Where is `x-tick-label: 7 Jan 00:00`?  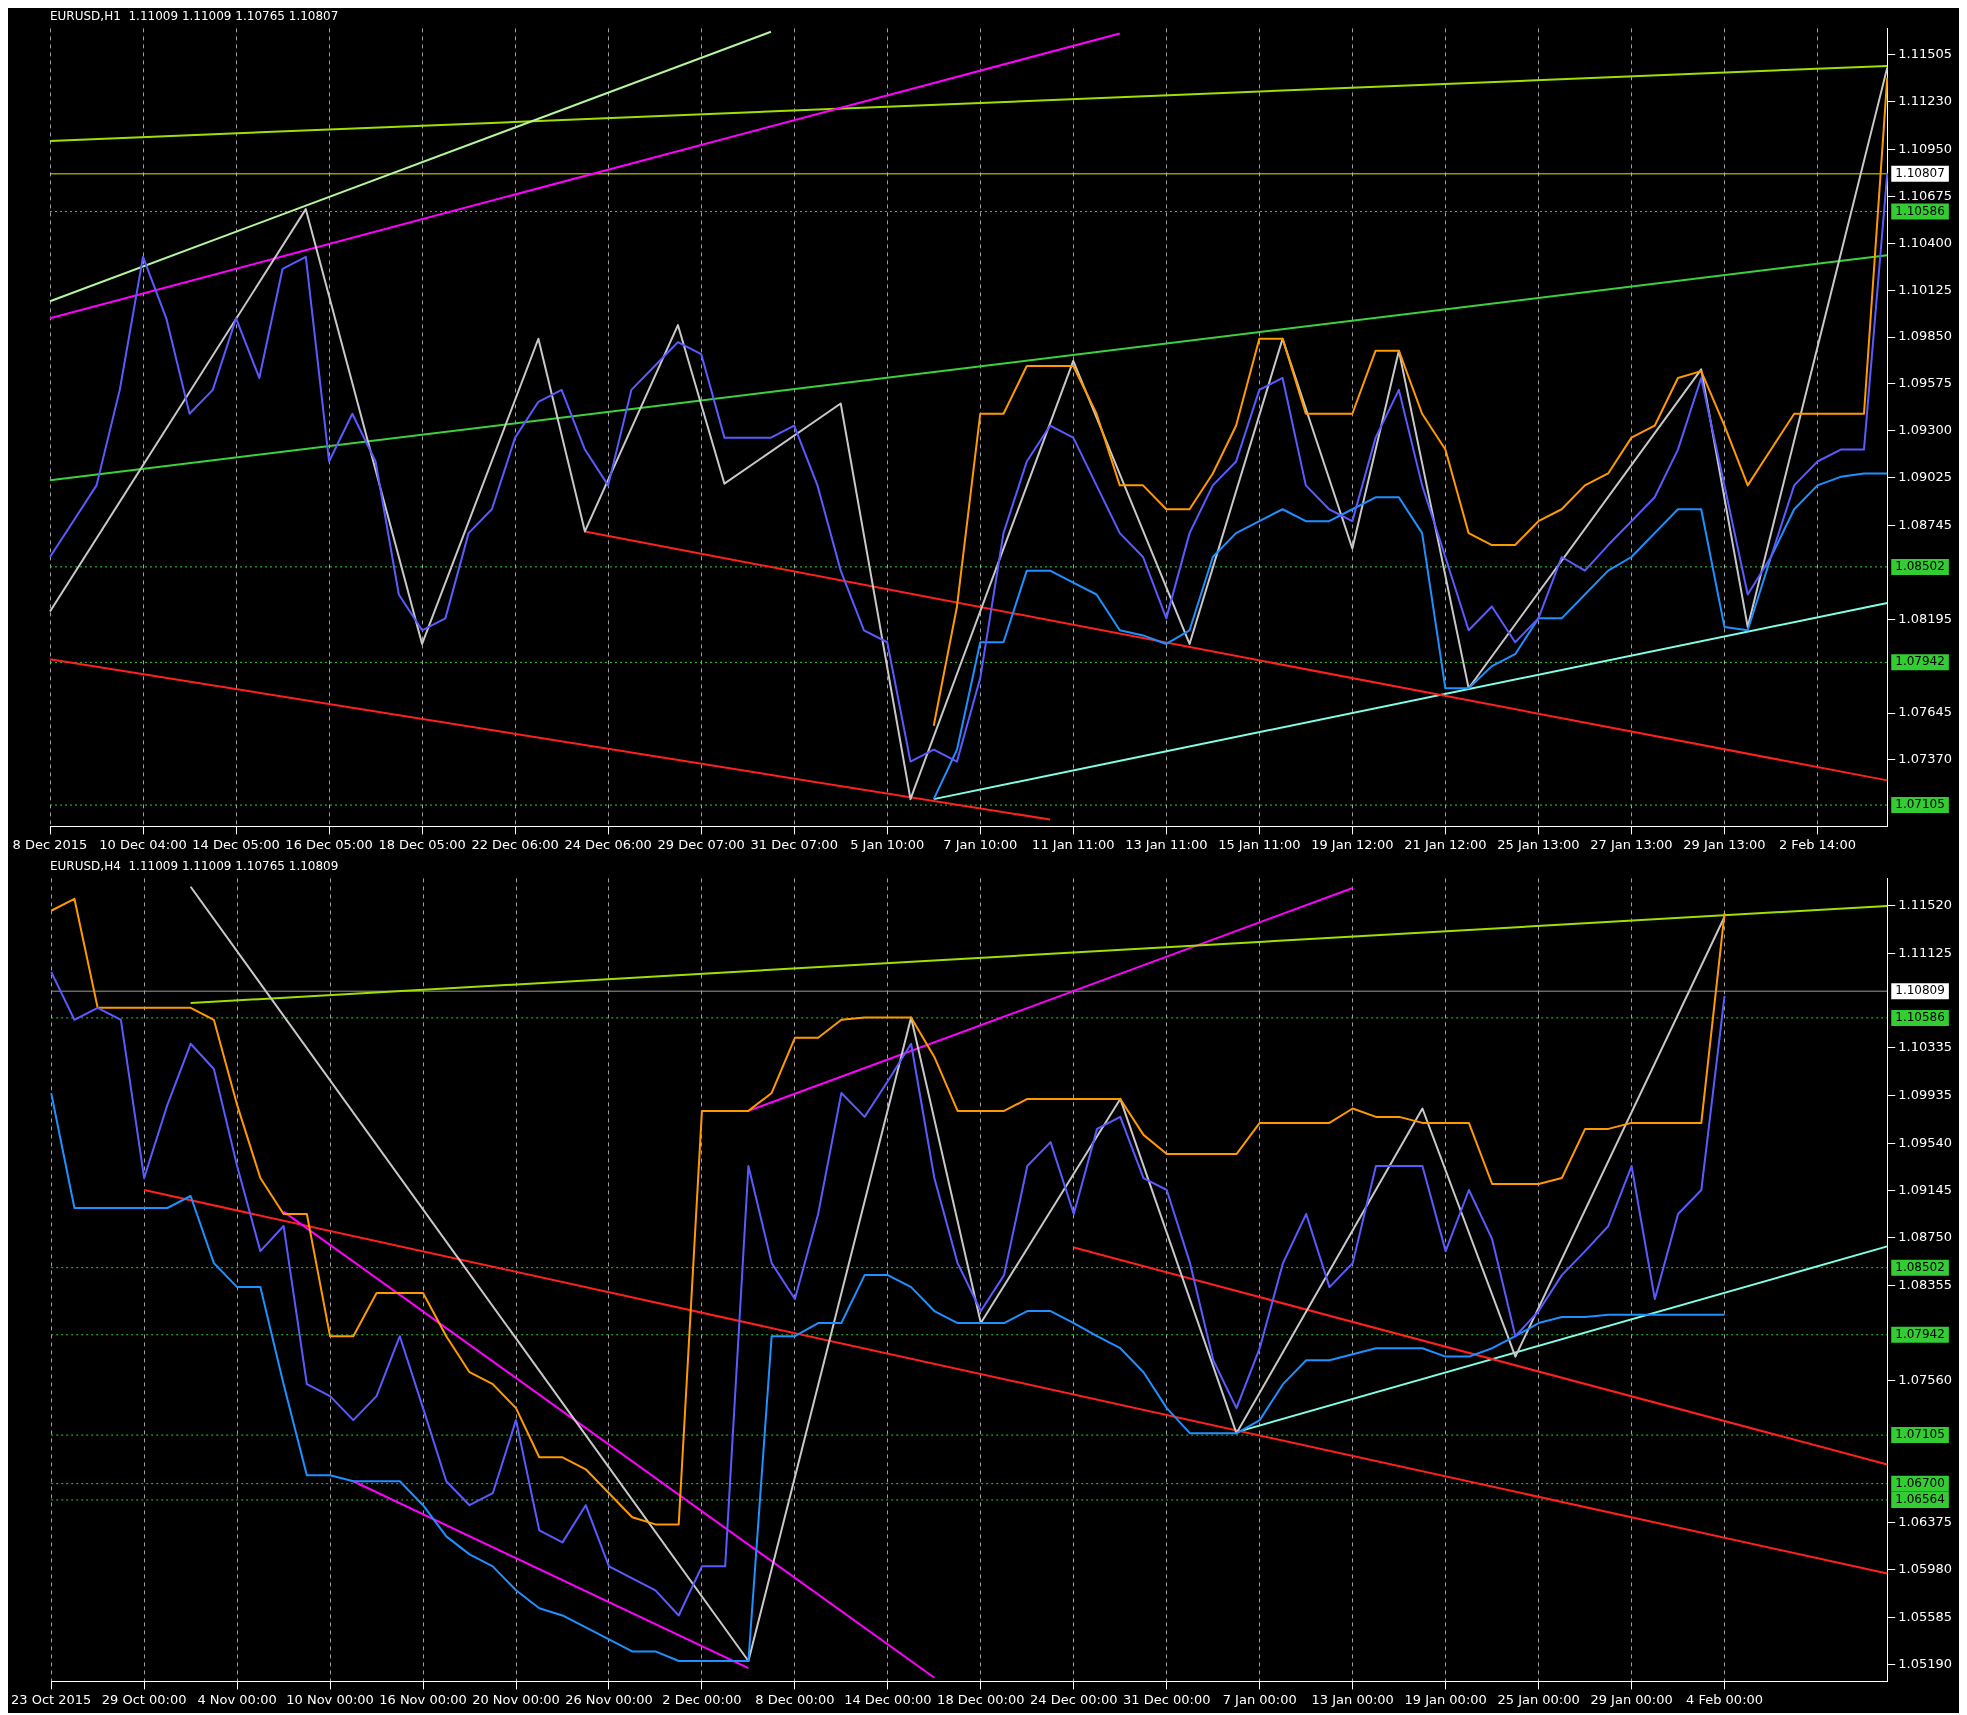
x-tick-label: 7 Jan 00:00 is located at coordinates (1259, 1699).